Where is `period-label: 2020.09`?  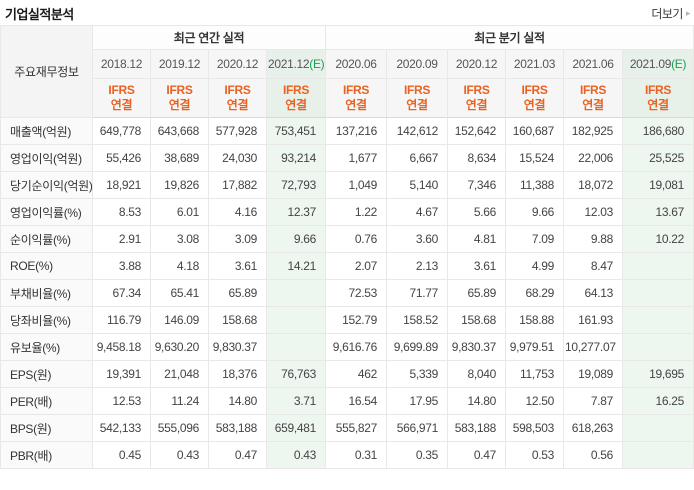 period-label: 2020.09 is located at coordinates (417, 64).